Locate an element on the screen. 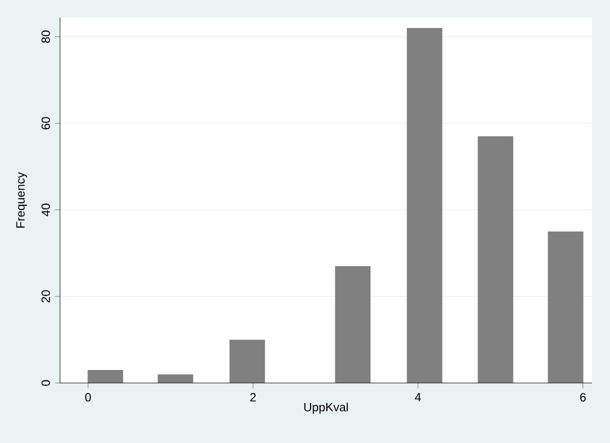  x-tick-label: 2 is located at coordinates (253, 397).